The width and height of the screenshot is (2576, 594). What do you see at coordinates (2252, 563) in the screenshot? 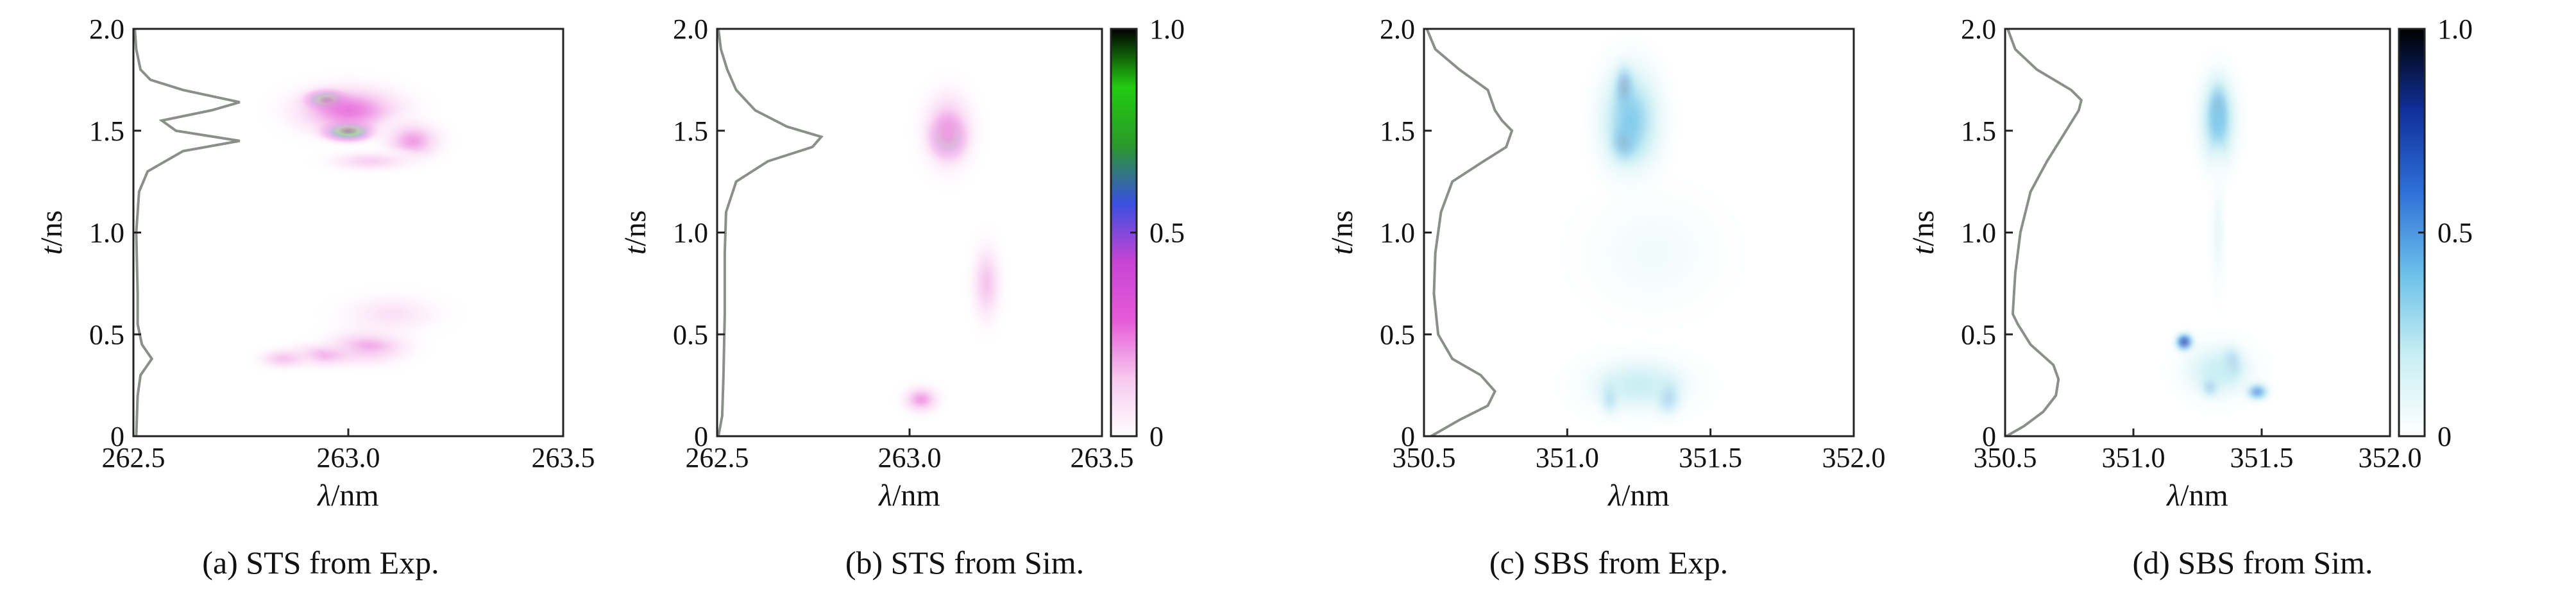
I see `caption-d: (d) SBS from Sim.` at bounding box center [2252, 563].